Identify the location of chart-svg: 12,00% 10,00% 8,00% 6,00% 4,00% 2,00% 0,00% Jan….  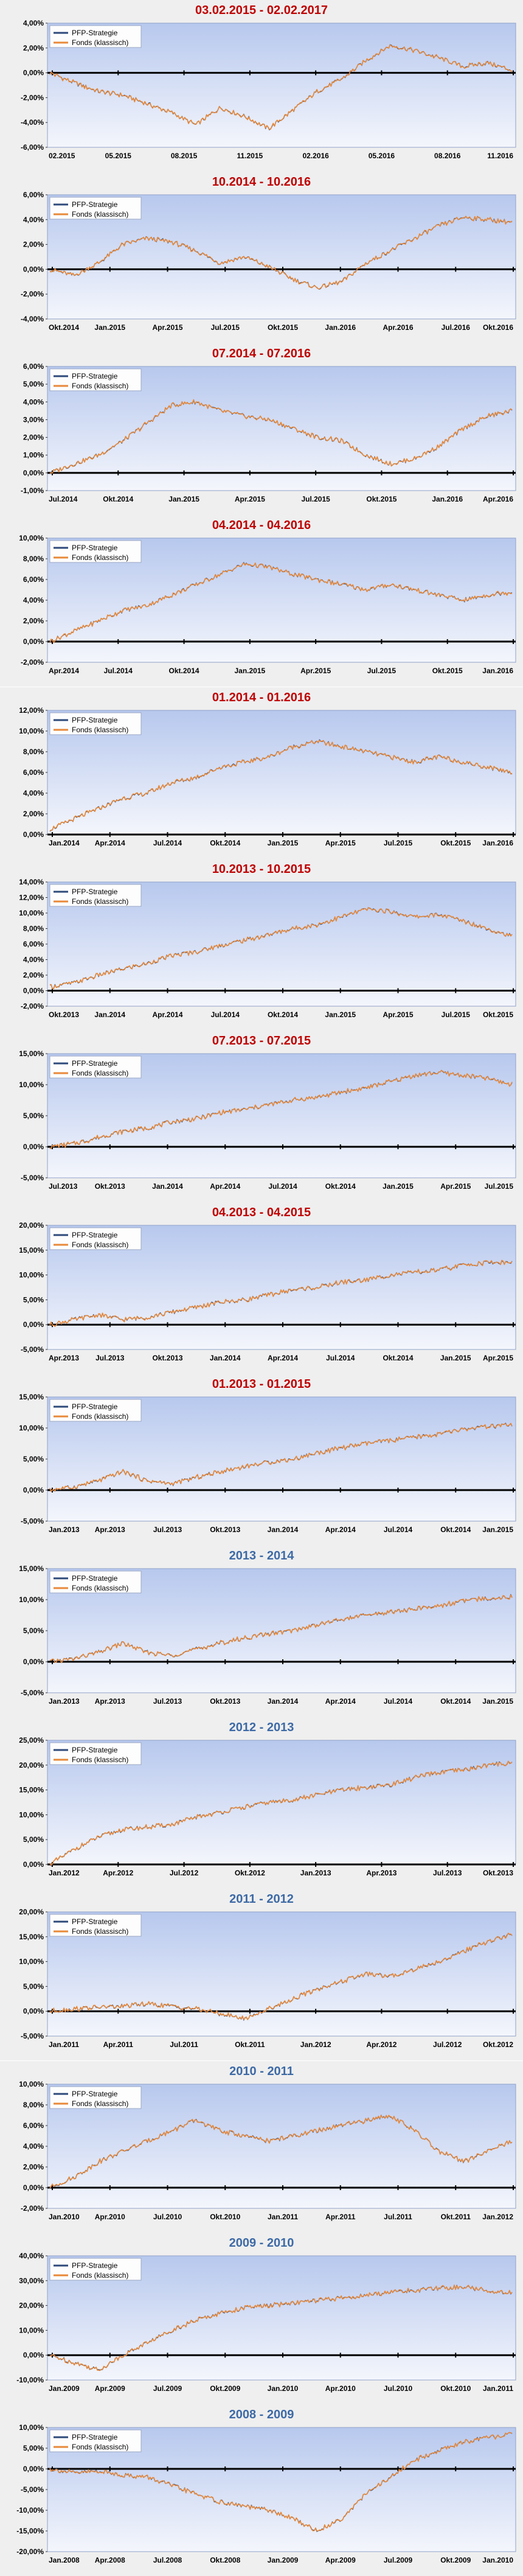
(267, 776).